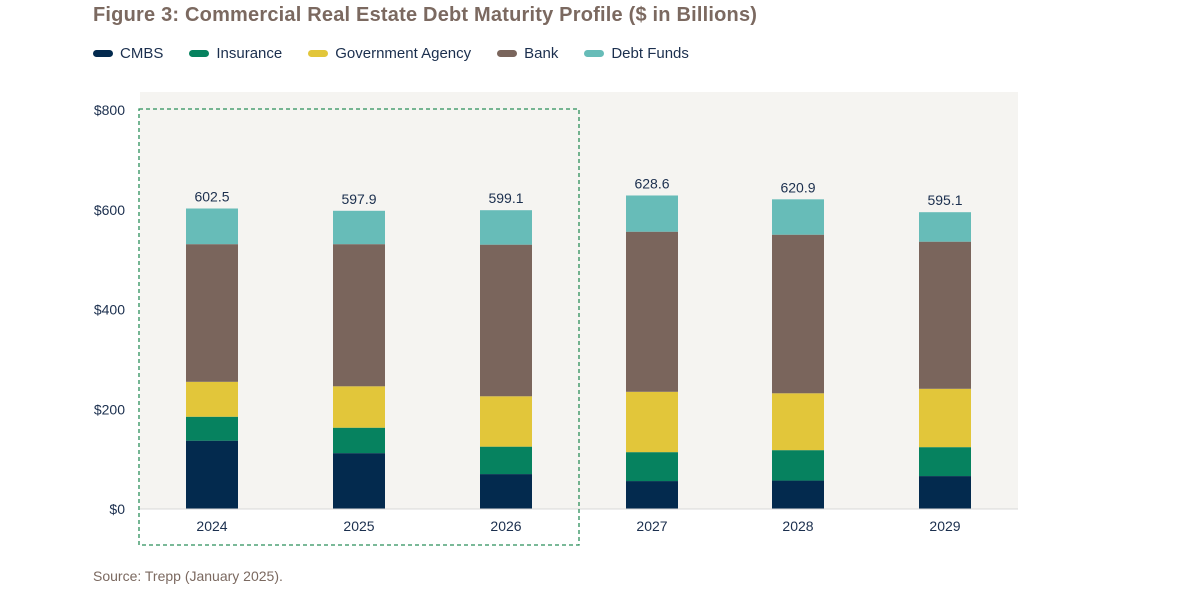  What do you see at coordinates (652, 495) in the screenshot?
I see `bar-segment-cmbs-2027` at bounding box center [652, 495].